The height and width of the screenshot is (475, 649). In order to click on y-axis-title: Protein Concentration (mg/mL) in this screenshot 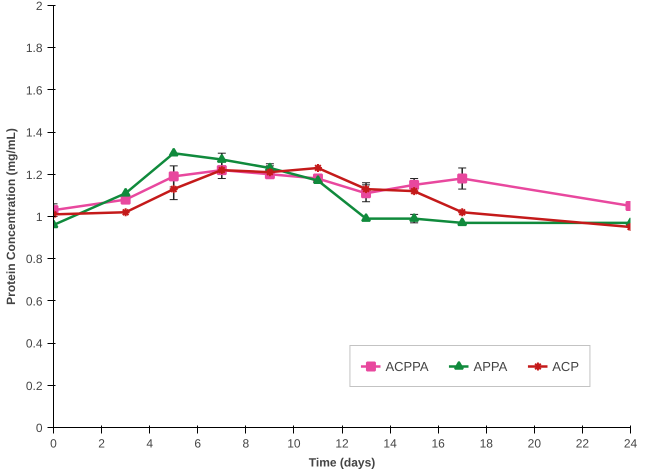, I will do `click(11, 216)`.